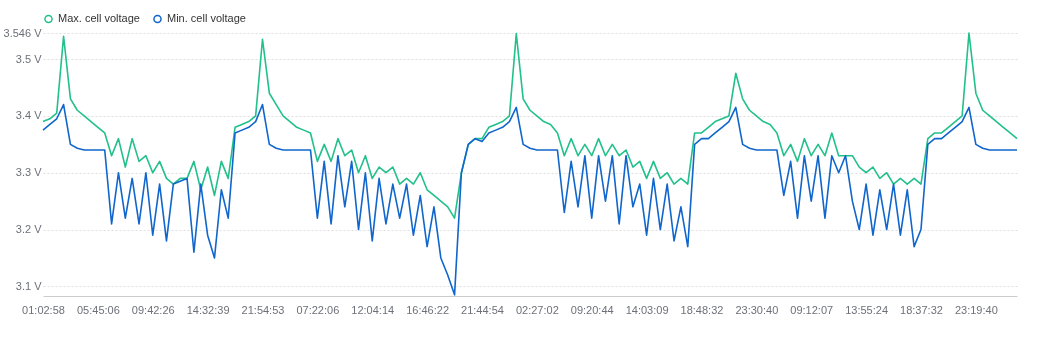 The height and width of the screenshot is (339, 1050). I want to click on x-tick-label: 12:04:14, so click(373, 309).